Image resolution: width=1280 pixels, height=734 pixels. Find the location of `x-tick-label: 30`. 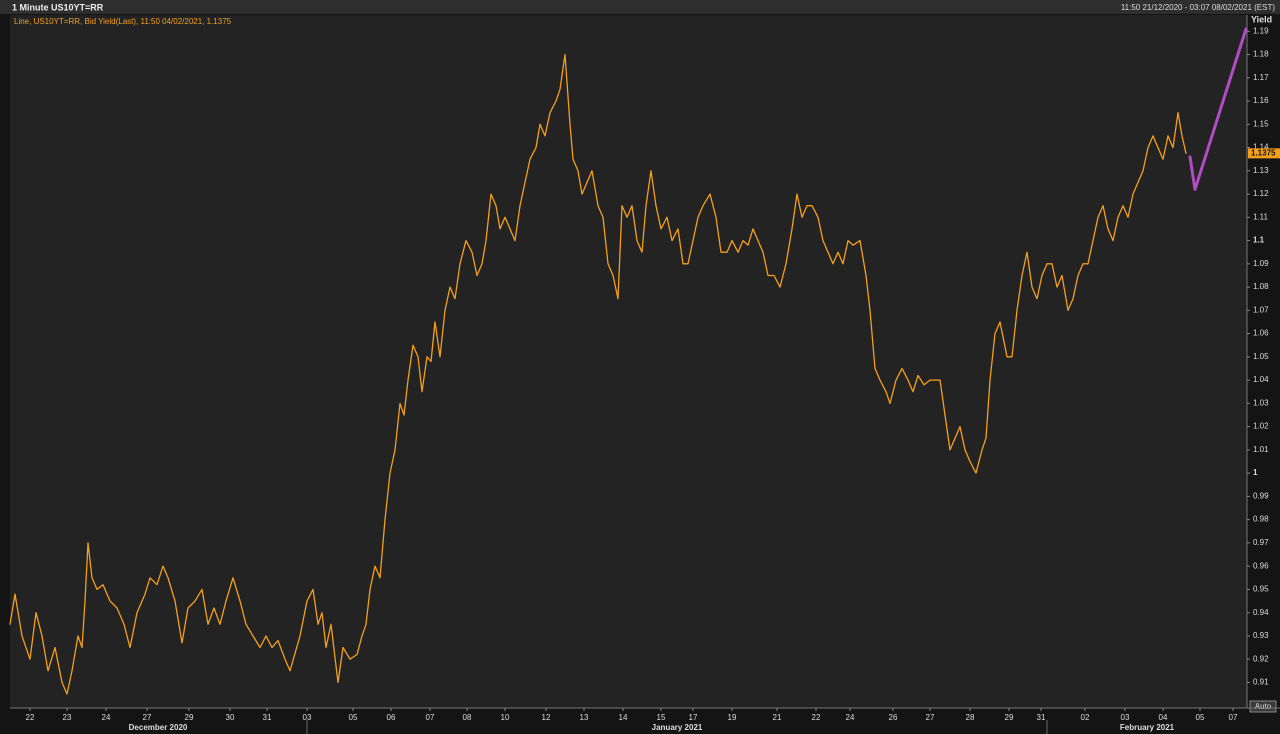

x-tick-label: 30 is located at coordinates (230, 717).